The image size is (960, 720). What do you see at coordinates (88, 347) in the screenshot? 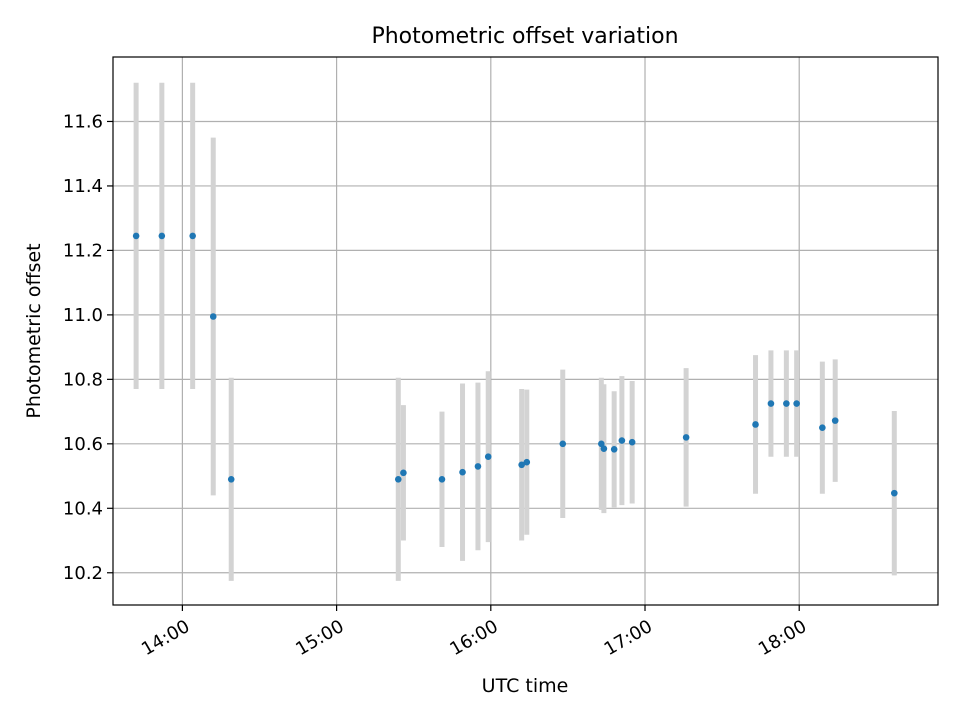
I see `y-axis-ticks: 10.2 10.4 10.6 10.8 11.0 11.2 11.4 11.6` at bounding box center [88, 347].